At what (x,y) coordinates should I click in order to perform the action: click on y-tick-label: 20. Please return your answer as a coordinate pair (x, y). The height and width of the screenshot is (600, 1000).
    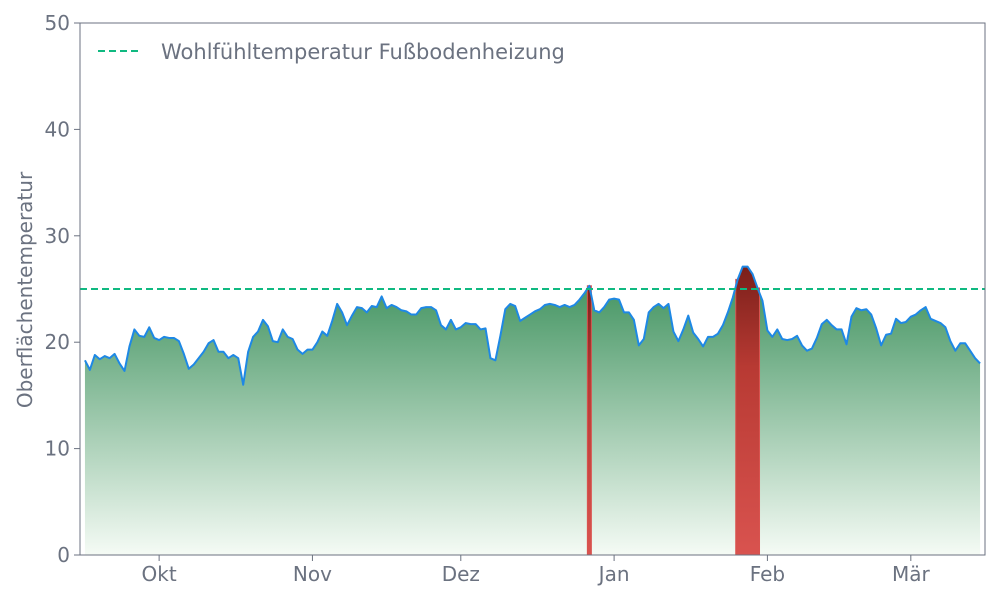
    Looking at the image, I should click on (57, 342).